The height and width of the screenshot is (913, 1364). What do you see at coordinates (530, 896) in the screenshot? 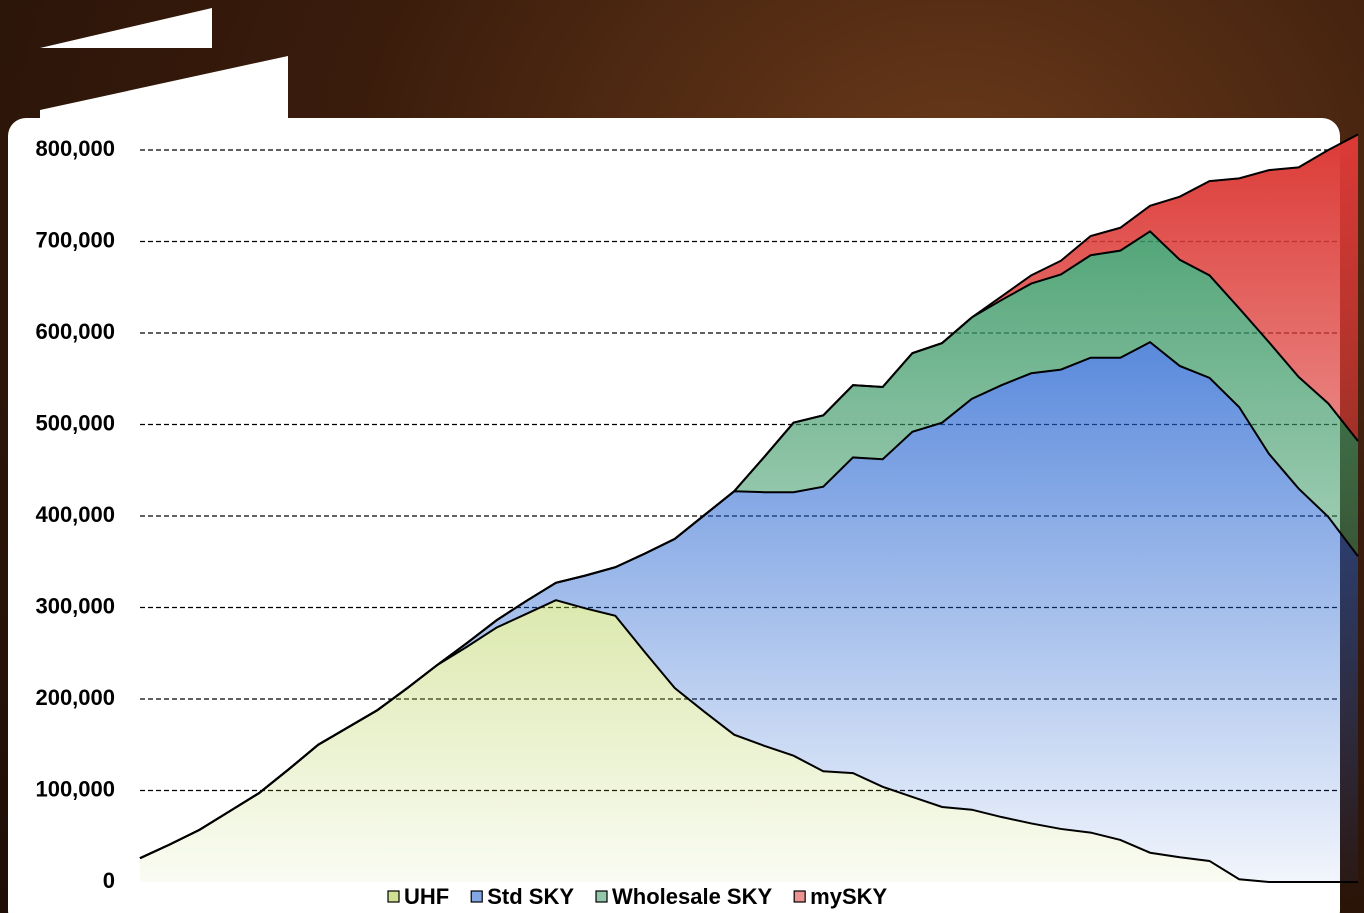
I see `legend-label: Std SKY` at bounding box center [530, 896].